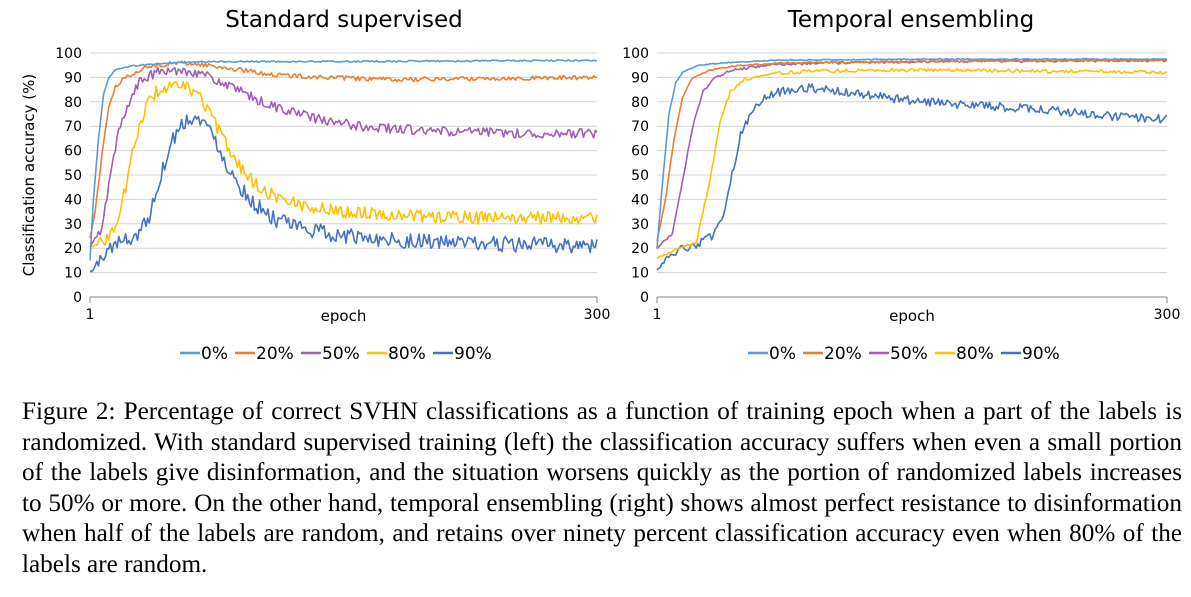 The image size is (1191, 597). What do you see at coordinates (343, 20) in the screenshot?
I see `chart-title: Standard supervised` at bounding box center [343, 20].